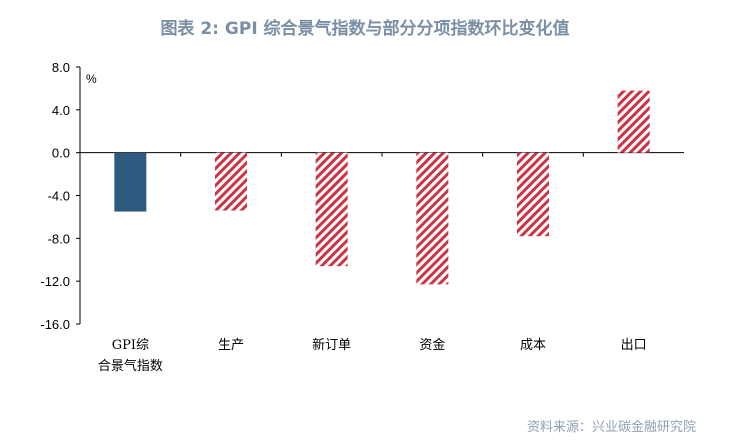  What do you see at coordinates (61, 110) in the screenshot?
I see `y-tick-label: 4.0` at bounding box center [61, 110].